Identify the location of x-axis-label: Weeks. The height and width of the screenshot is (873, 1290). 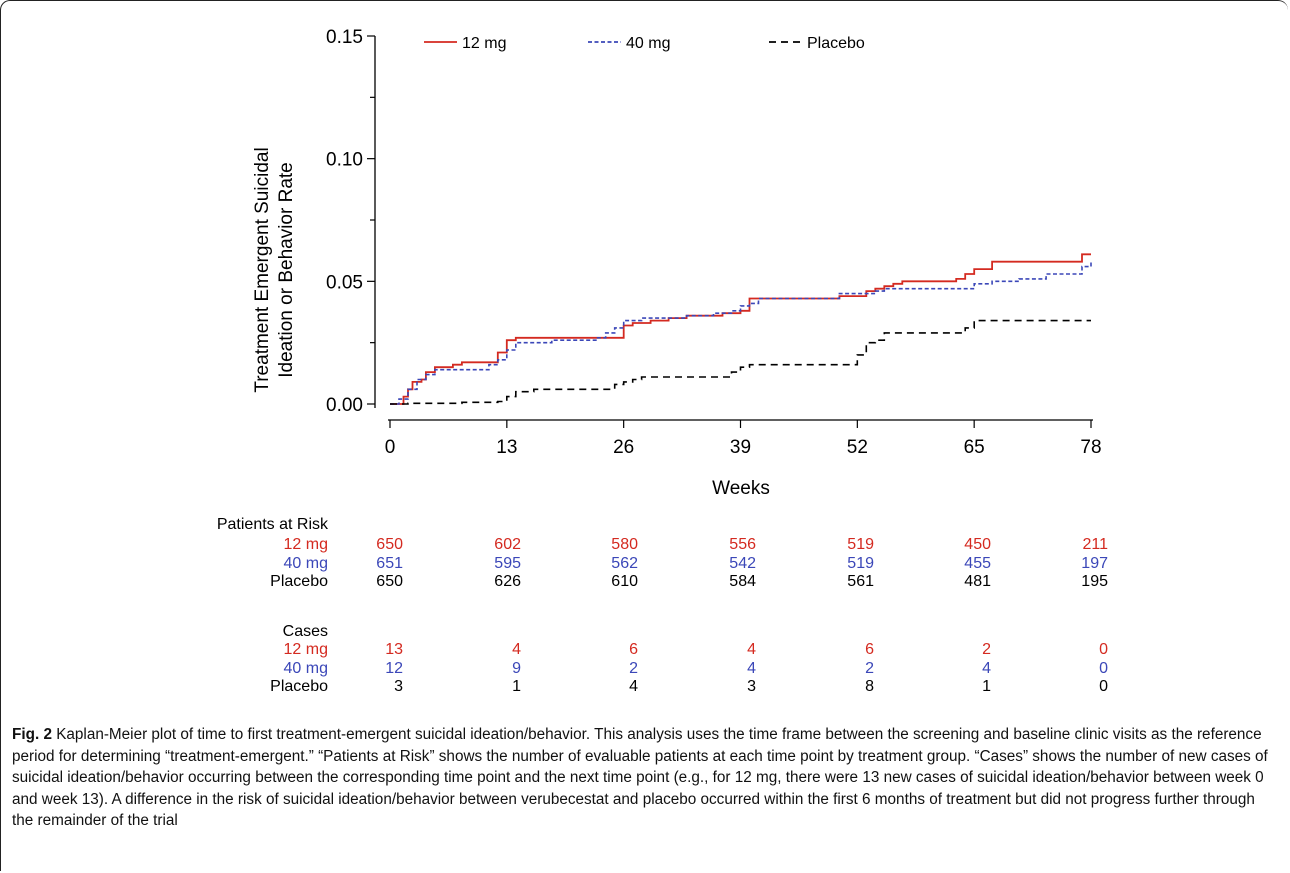
(741, 488).